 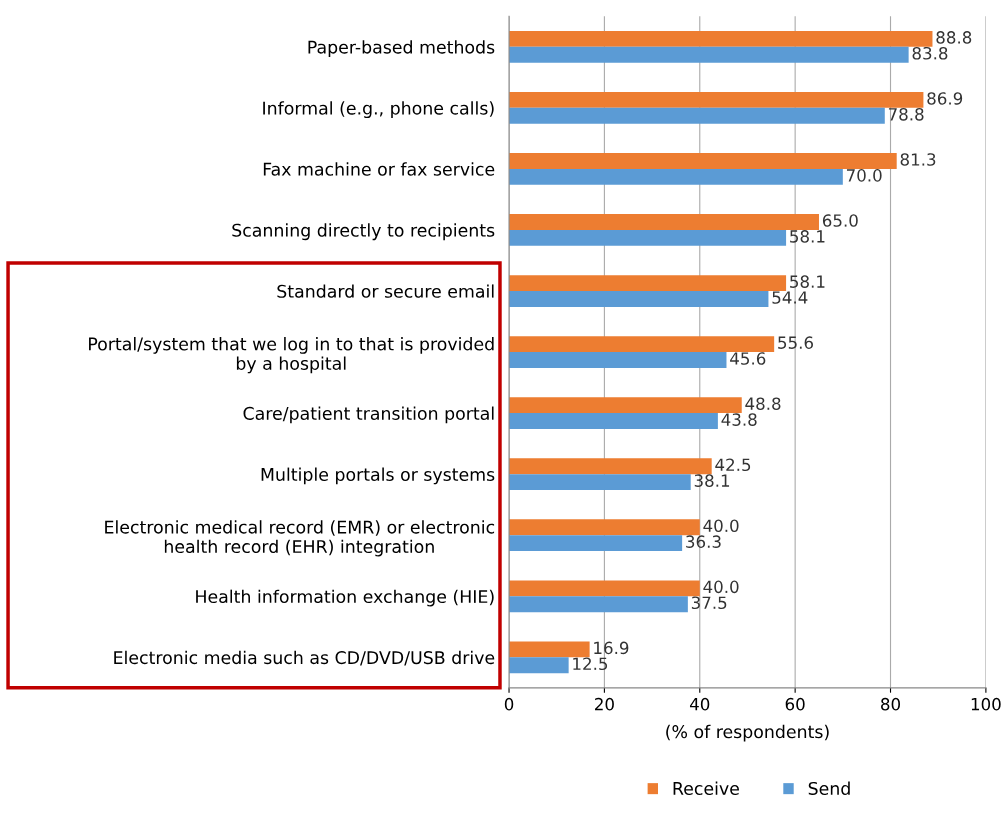 What do you see at coordinates (748, 358) in the screenshot?
I see `data-label: 45.6` at bounding box center [748, 358].